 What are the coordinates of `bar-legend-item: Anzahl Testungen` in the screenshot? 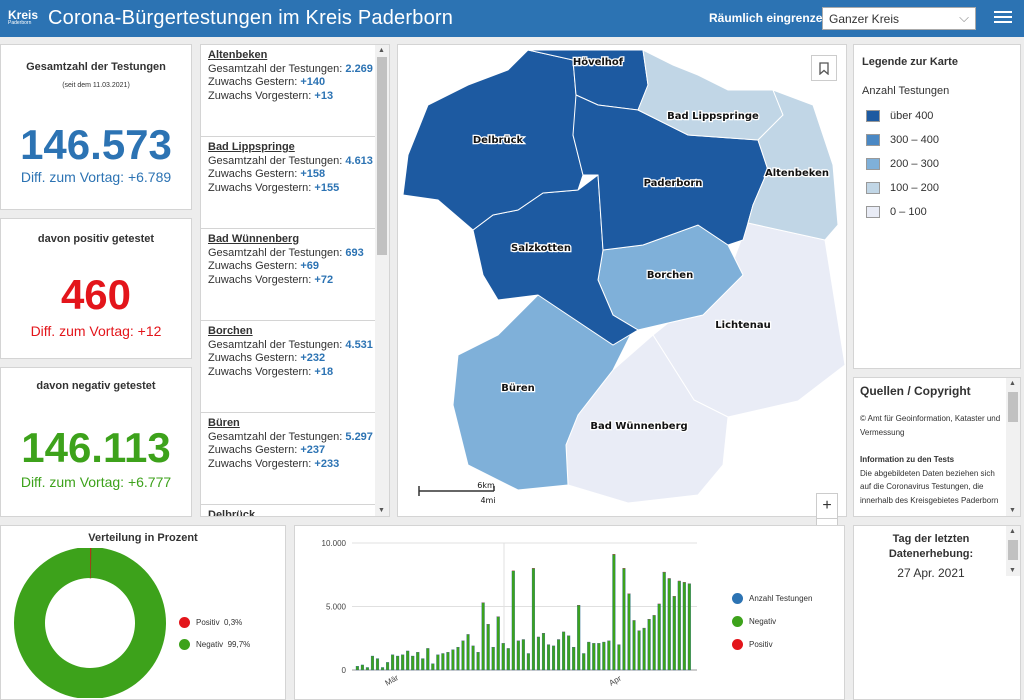 It's located at (772, 598).